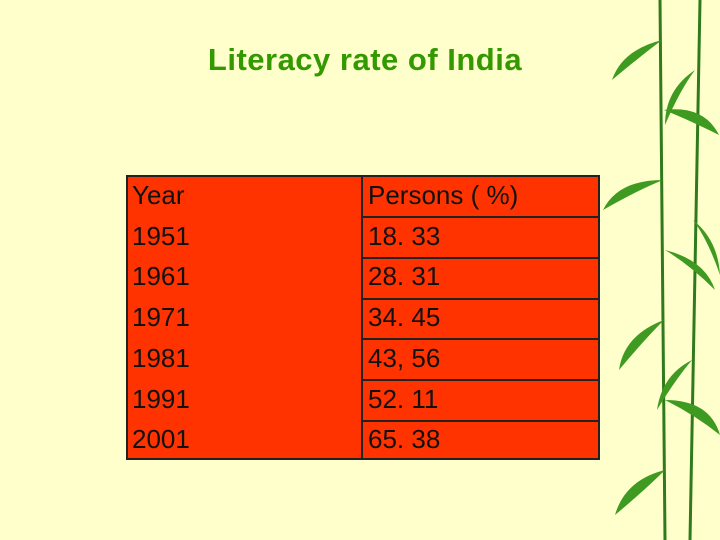 This screenshot has width=720, height=540. Describe the element at coordinates (404, 439) in the screenshot. I see `table-cell: 65. 38` at that location.